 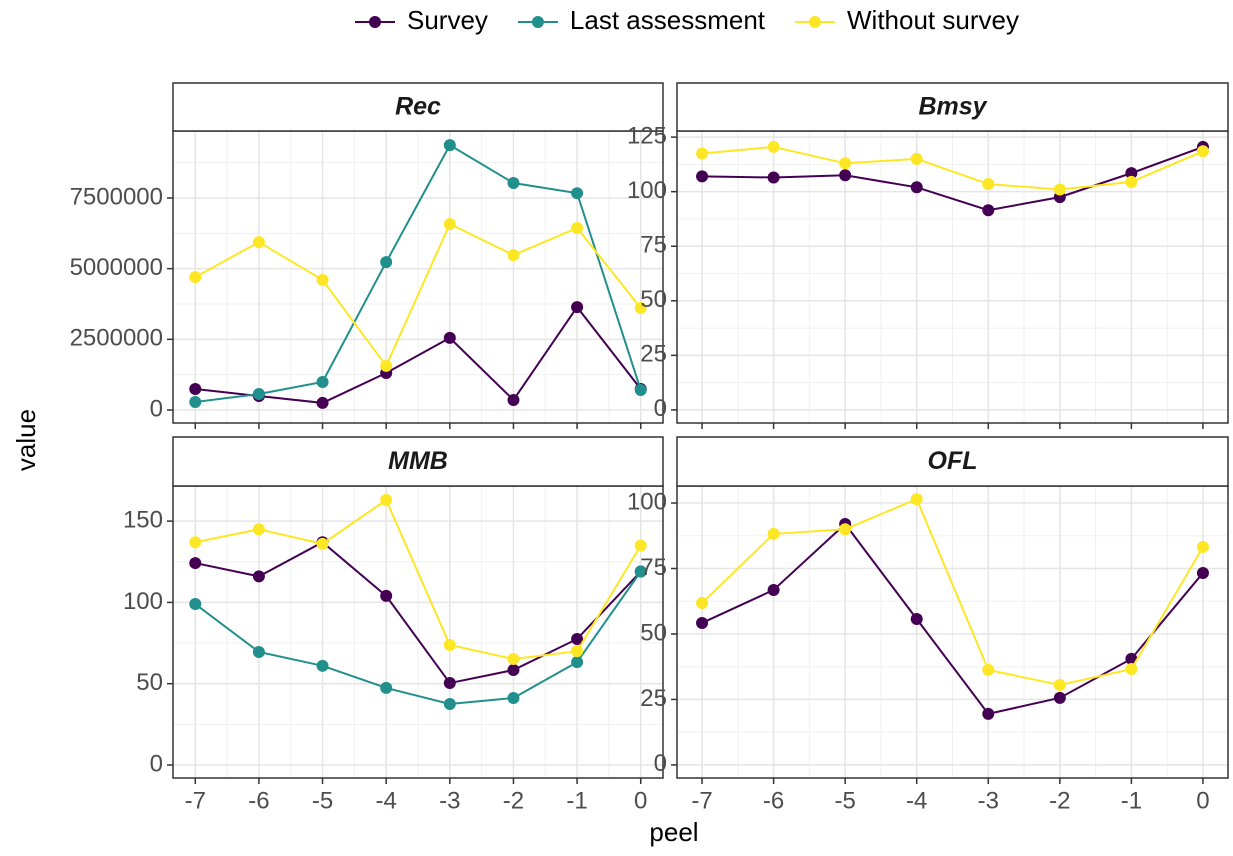 What do you see at coordinates (386, 800) in the screenshot?
I see `x-tick-label: -4` at bounding box center [386, 800].